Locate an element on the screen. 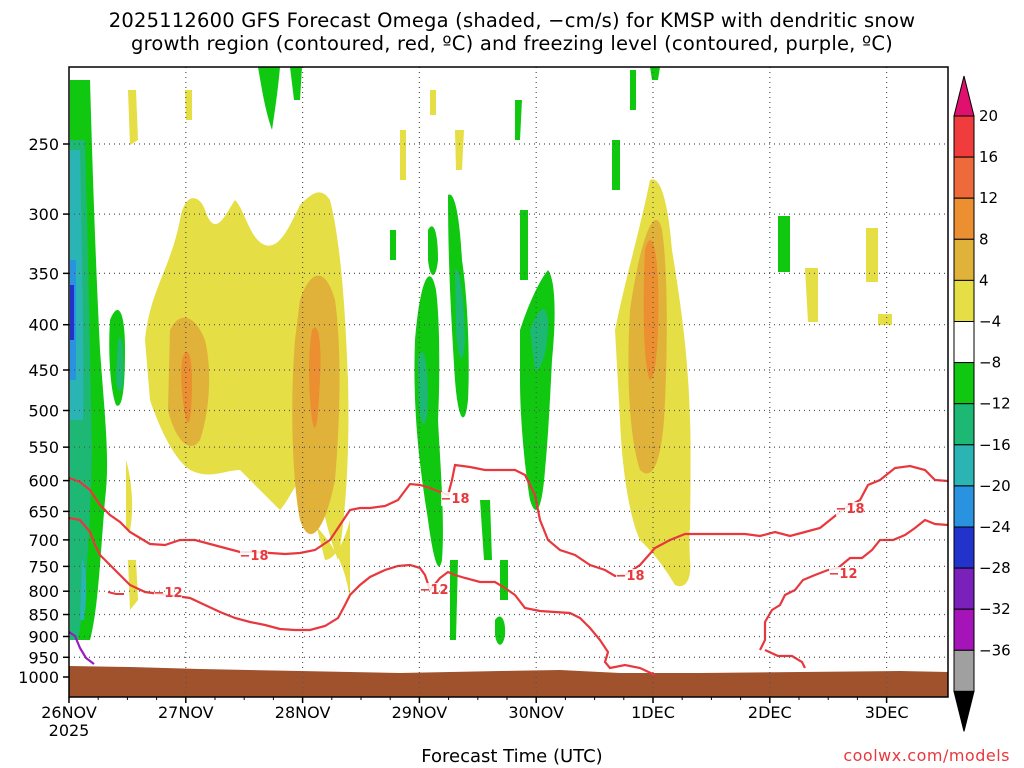 Image resolution: width=1024 pixels, height=768 pixels. y-tick-label: 500 is located at coordinates (43, 411).